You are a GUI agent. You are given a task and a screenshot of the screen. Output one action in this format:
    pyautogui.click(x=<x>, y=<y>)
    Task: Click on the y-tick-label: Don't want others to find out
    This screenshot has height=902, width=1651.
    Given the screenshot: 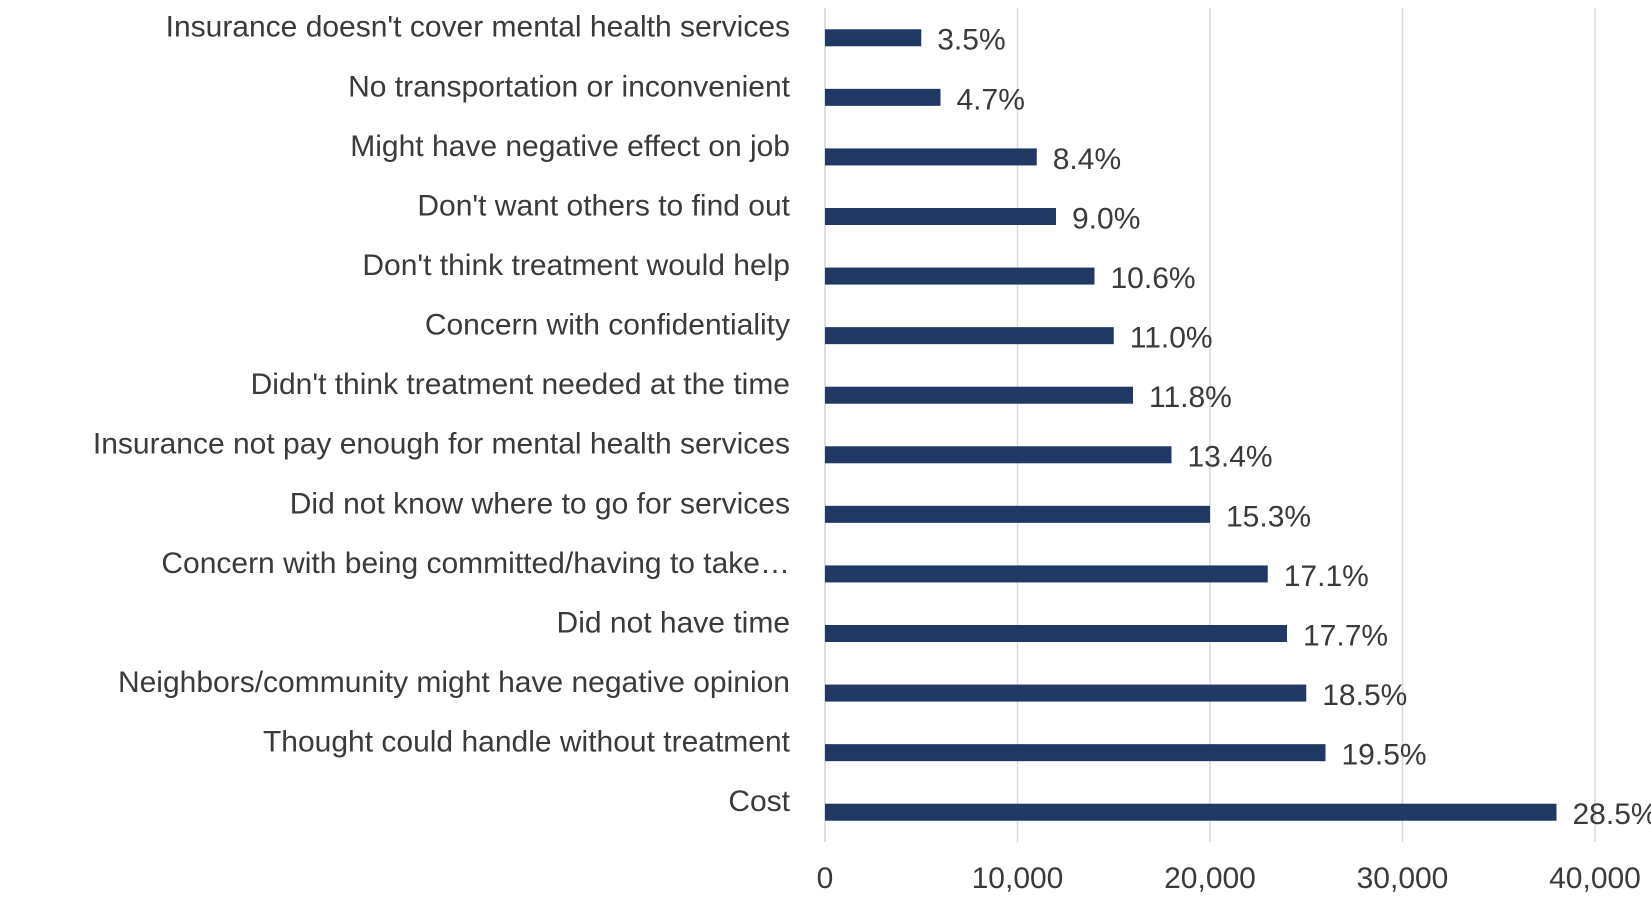 What is the action you would take?
    pyautogui.click(x=603, y=205)
    